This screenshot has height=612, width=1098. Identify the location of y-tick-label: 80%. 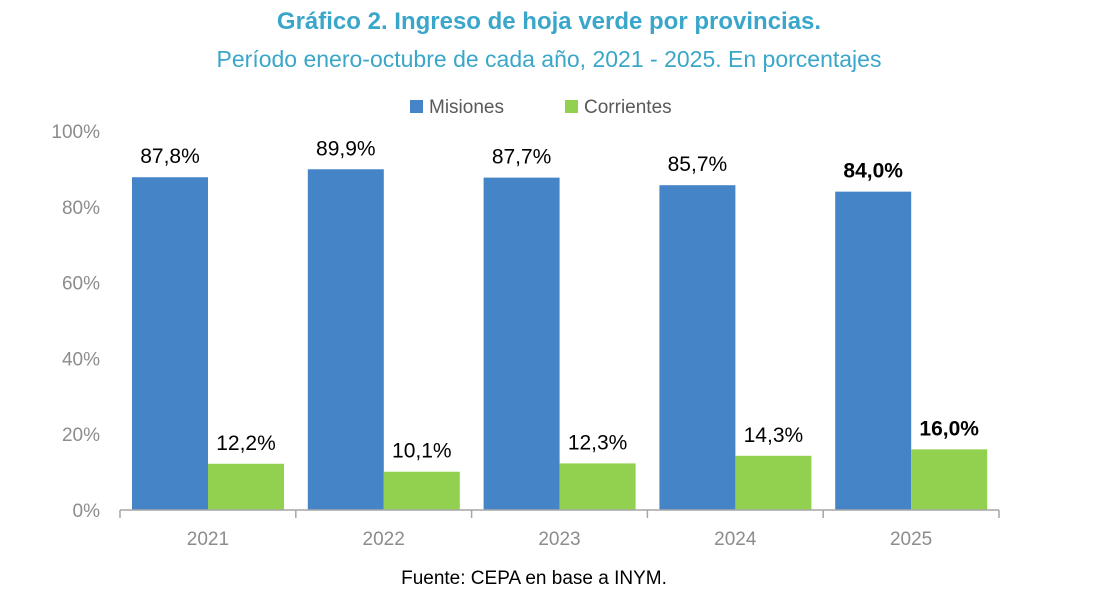
(81, 208).